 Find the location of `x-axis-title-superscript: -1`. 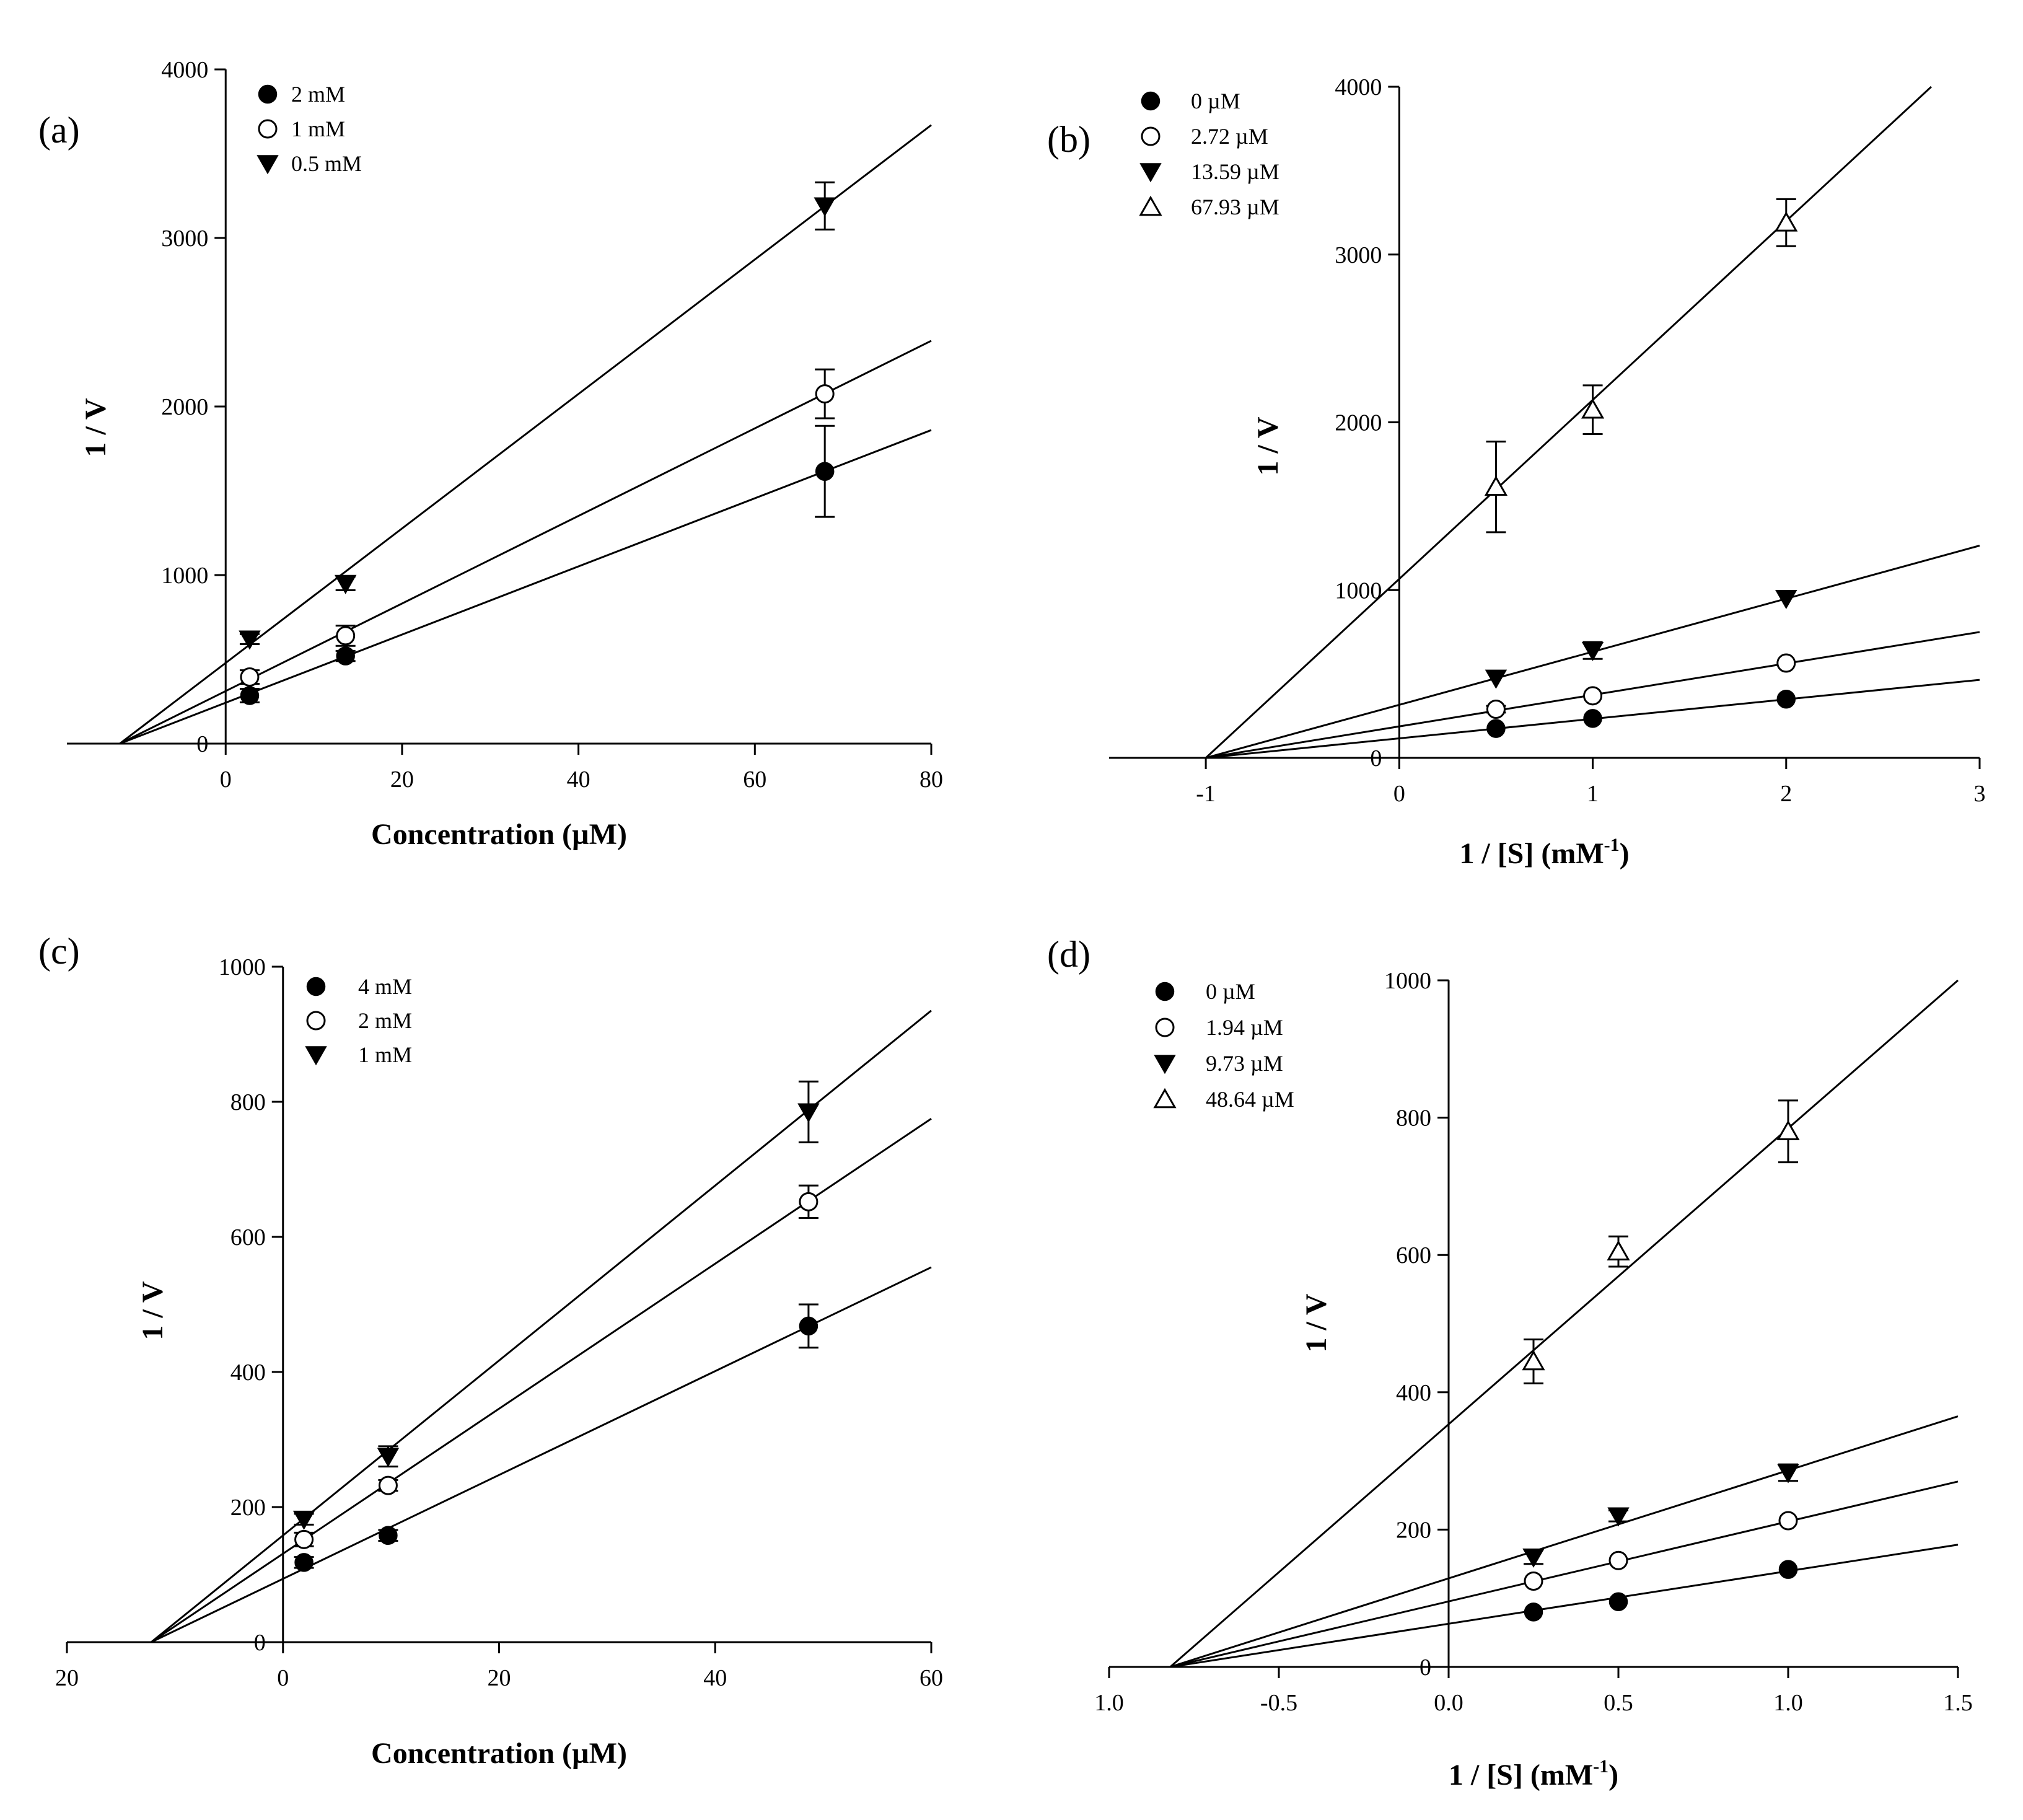

x-axis-title-superscript: -1 is located at coordinates (1601, 1766).